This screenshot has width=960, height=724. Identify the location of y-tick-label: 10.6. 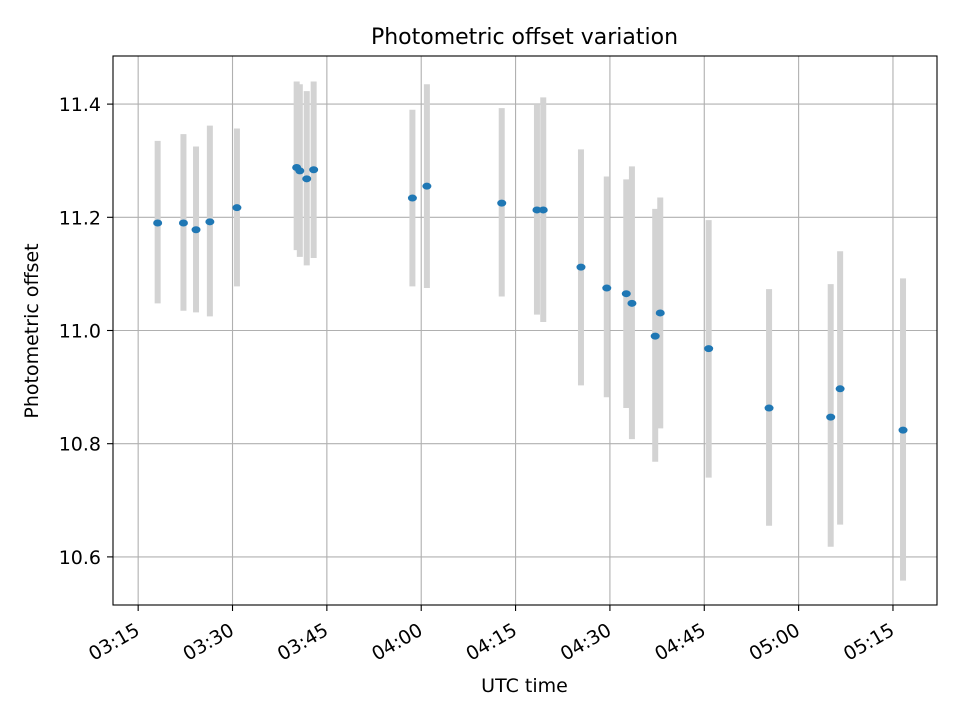
(80, 558).